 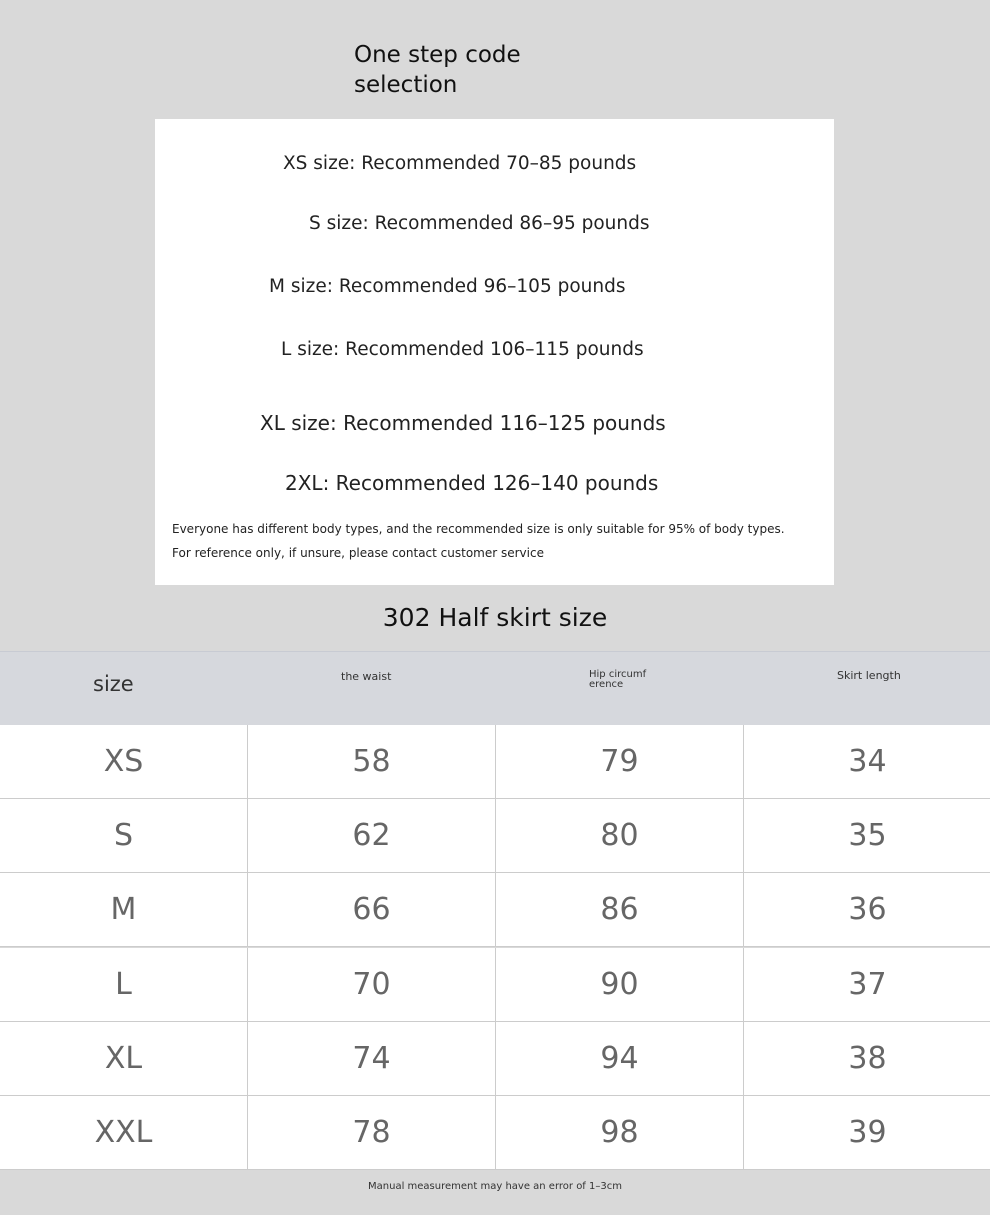 I want to click on table-row: M 66 86 36, so click(x=495, y=910).